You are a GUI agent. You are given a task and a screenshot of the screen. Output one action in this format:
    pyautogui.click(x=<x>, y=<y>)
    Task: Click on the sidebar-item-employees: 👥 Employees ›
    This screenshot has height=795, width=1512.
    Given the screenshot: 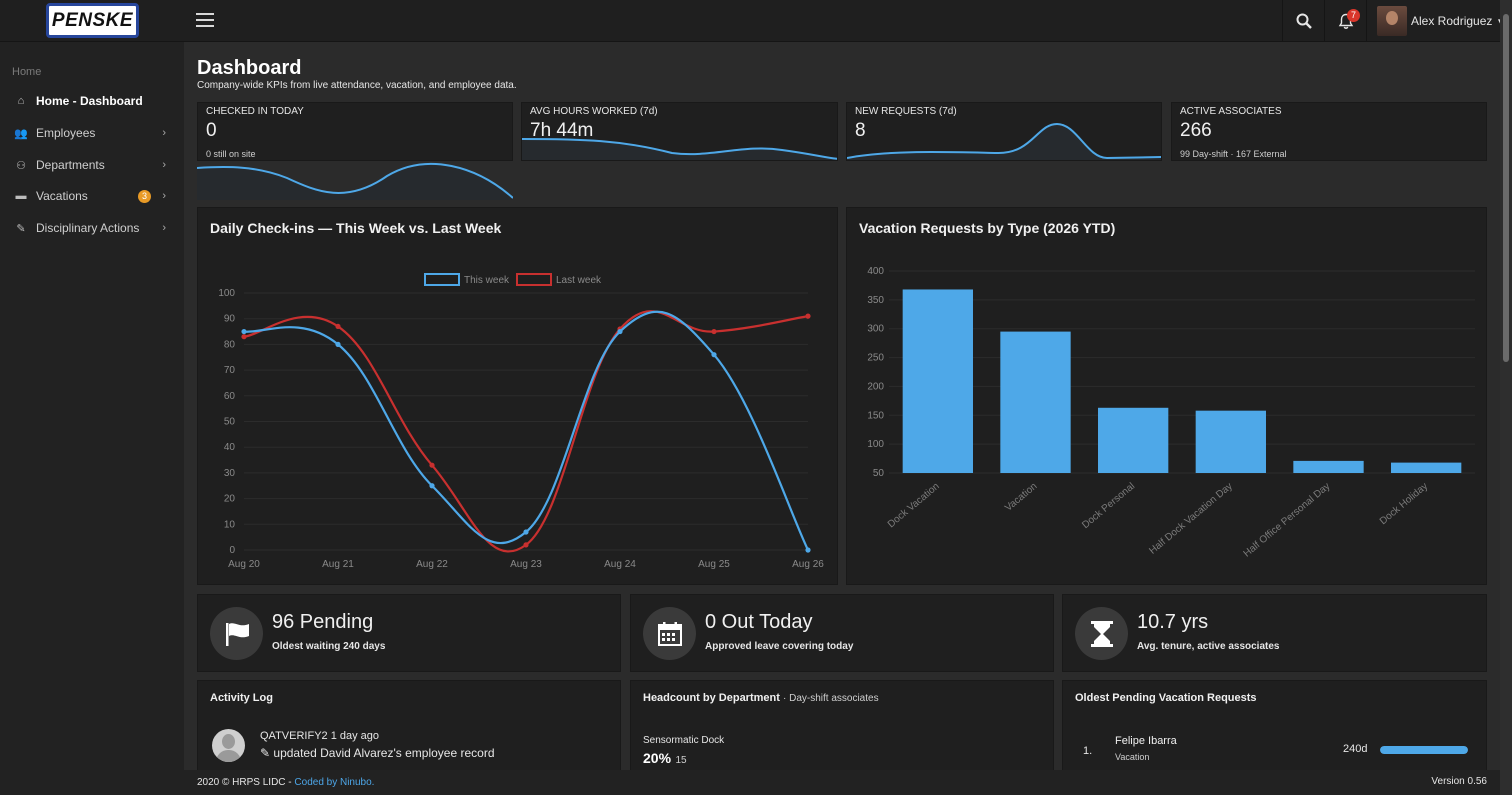 What is the action you would take?
    pyautogui.click(x=92, y=133)
    